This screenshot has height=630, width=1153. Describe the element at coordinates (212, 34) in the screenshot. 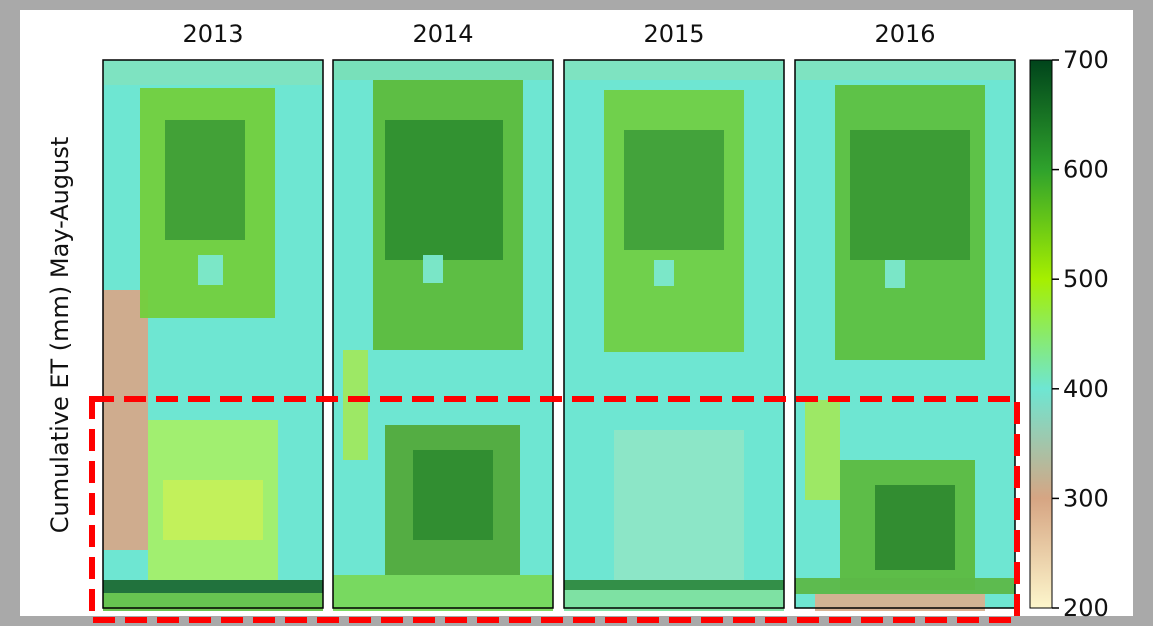

I see `panel-title: 2013` at that location.